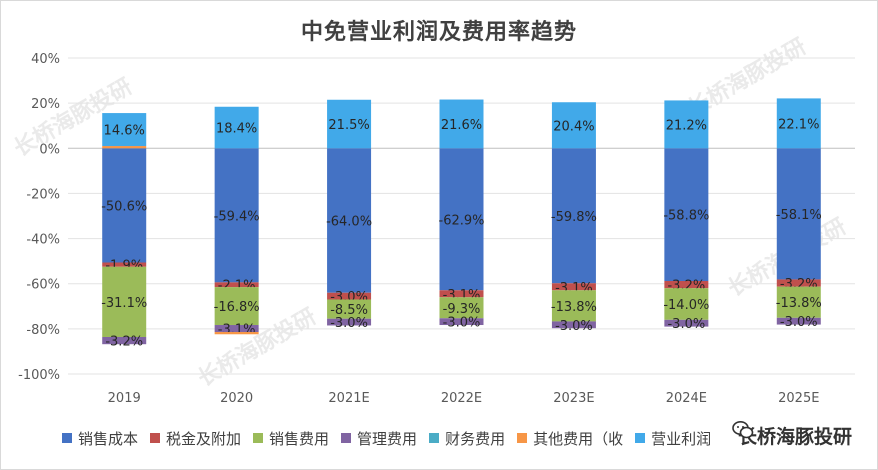 Image resolution: width=878 pixels, height=470 pixels. I want to click on legend-item: 财务费用, so click(467, 438).